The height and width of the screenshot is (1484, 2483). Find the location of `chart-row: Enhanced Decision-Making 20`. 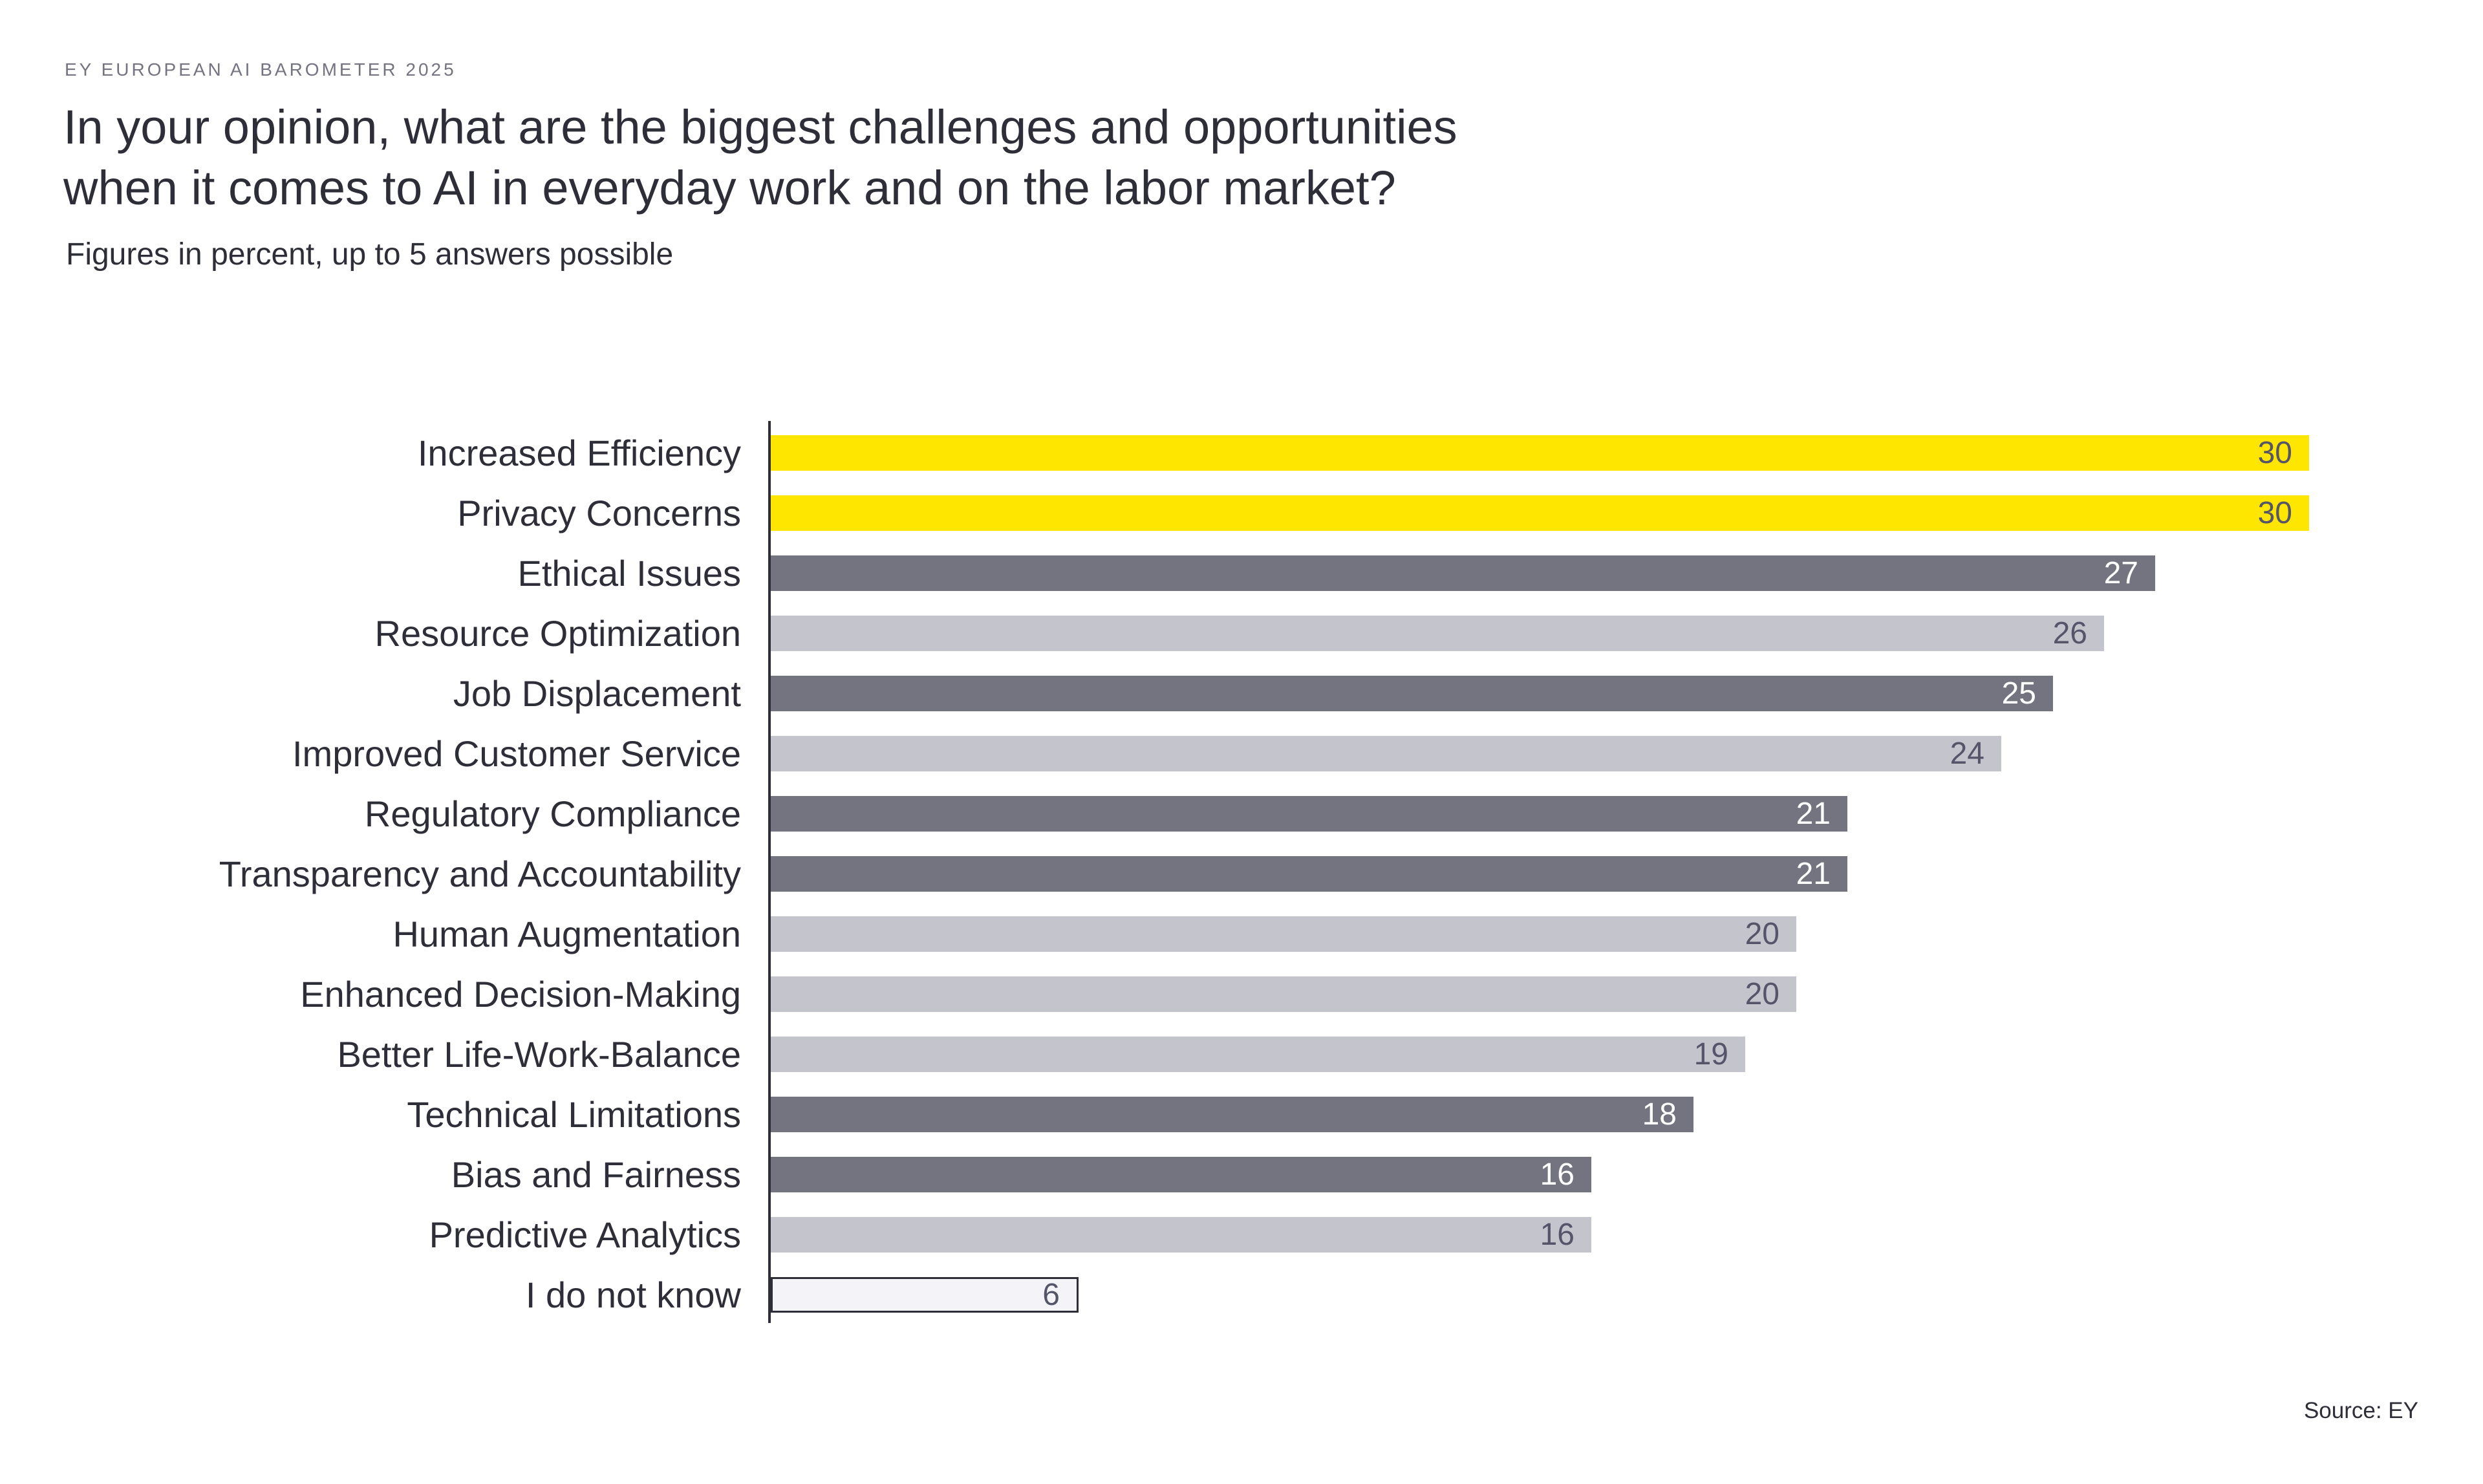

chart-row: Enhanced Decision-Making 20 is located at coordinates (1241, 994).